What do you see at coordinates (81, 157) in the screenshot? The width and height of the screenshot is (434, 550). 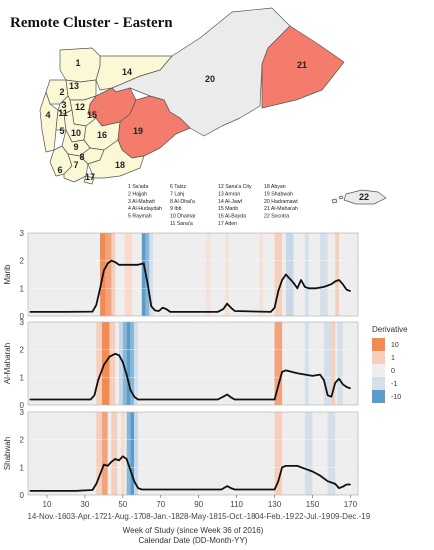 I see `region-label: 8` at bounding box center [81, 157].